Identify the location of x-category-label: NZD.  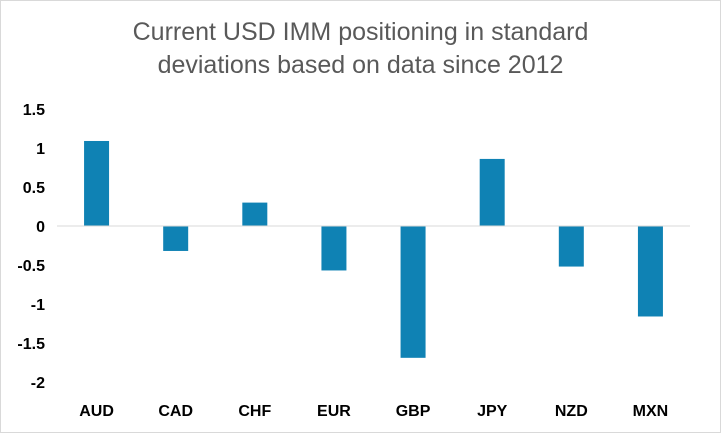
(571, 411).